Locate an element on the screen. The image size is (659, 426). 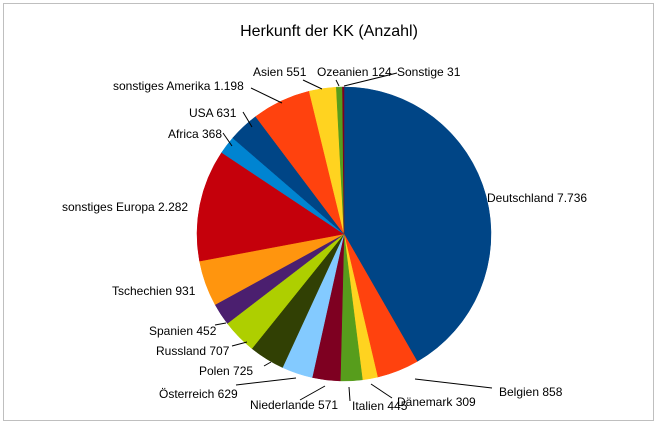
slice-label: sonstiges Amerika 1.198 is located at coordinates (178, 86).